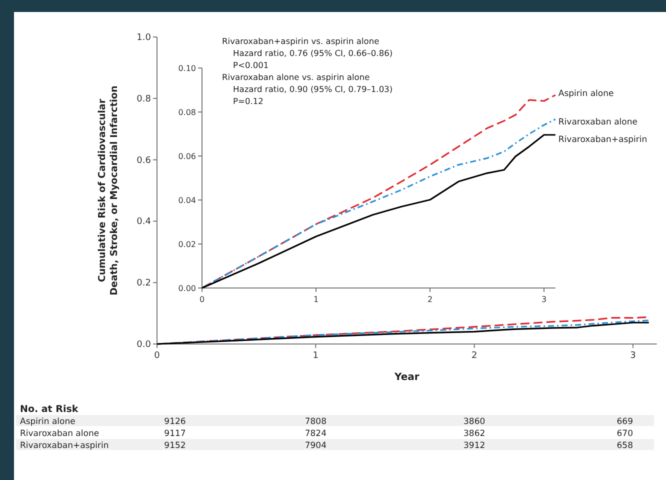  I want to click on y-tick-label: 0.0, so click(144, 345).